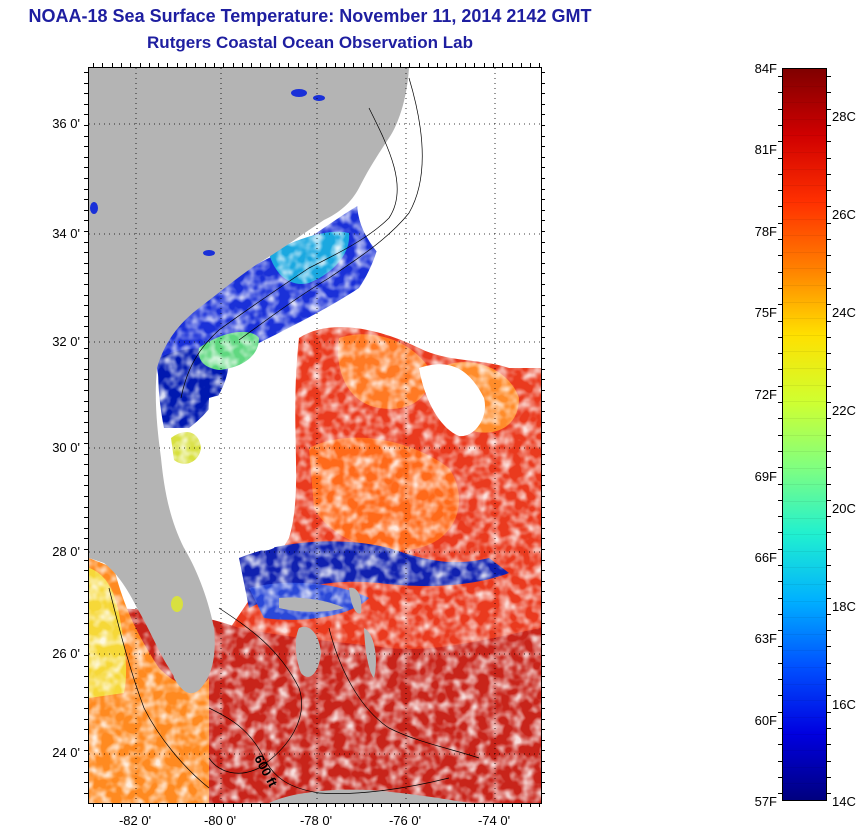 The image size is (864, 832). Describe the element at coordinates (765, 476) in the screenshot. I see `colorbar-f-label: 69F` at that location.